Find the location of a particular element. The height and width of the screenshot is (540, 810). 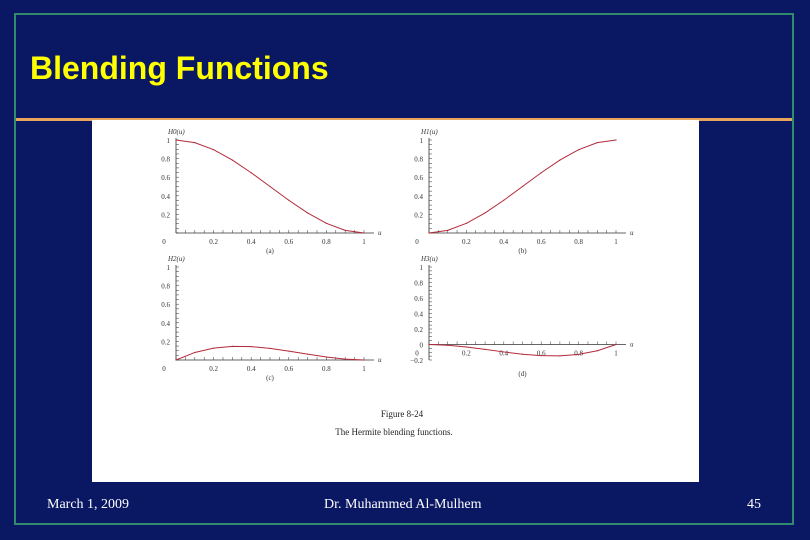

figure-caption-text: The Hermite blending functions. is located at coordinates (393, 432).